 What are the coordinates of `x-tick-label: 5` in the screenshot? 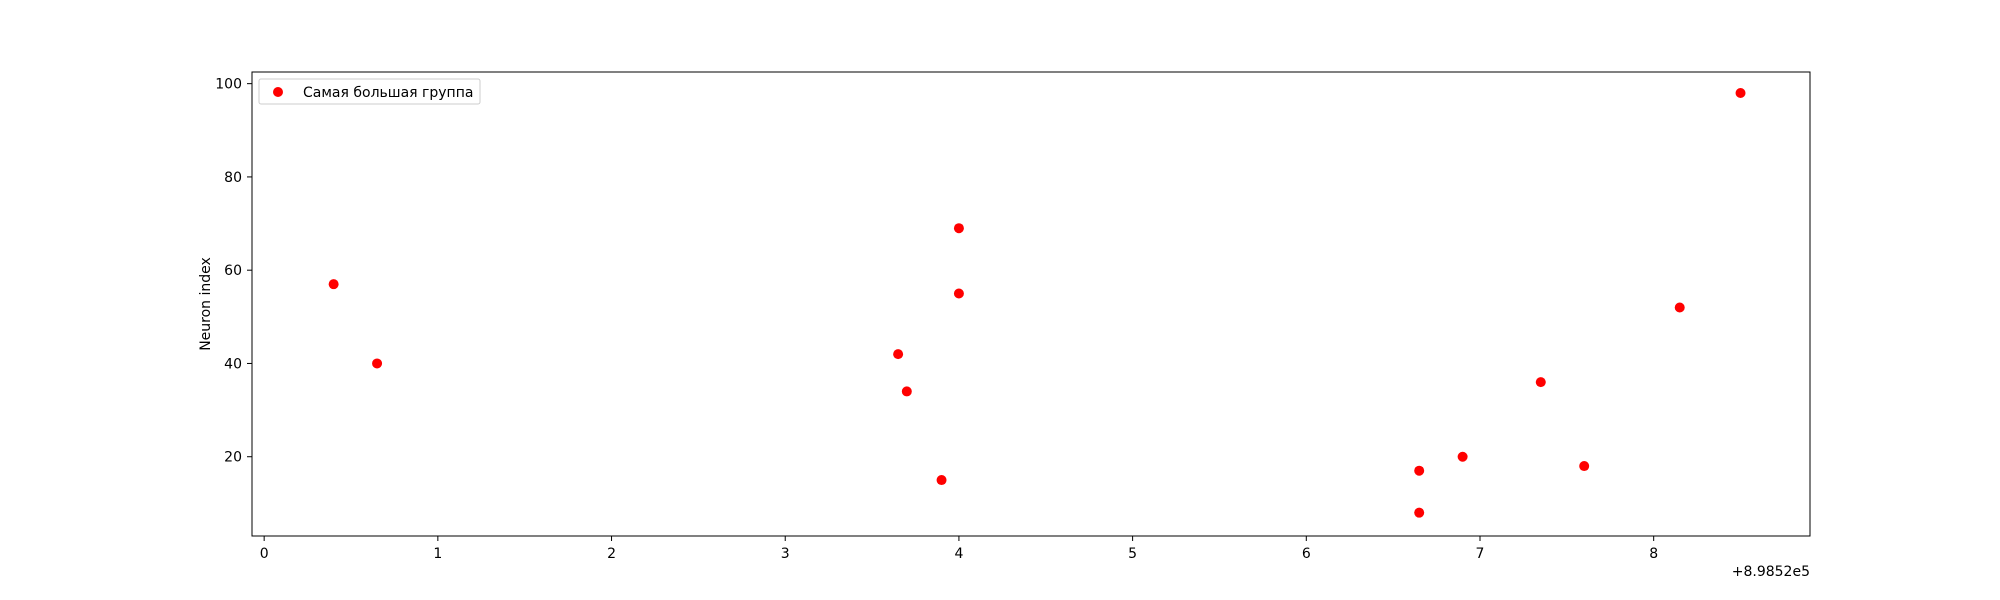 It's located at (1132, 554).